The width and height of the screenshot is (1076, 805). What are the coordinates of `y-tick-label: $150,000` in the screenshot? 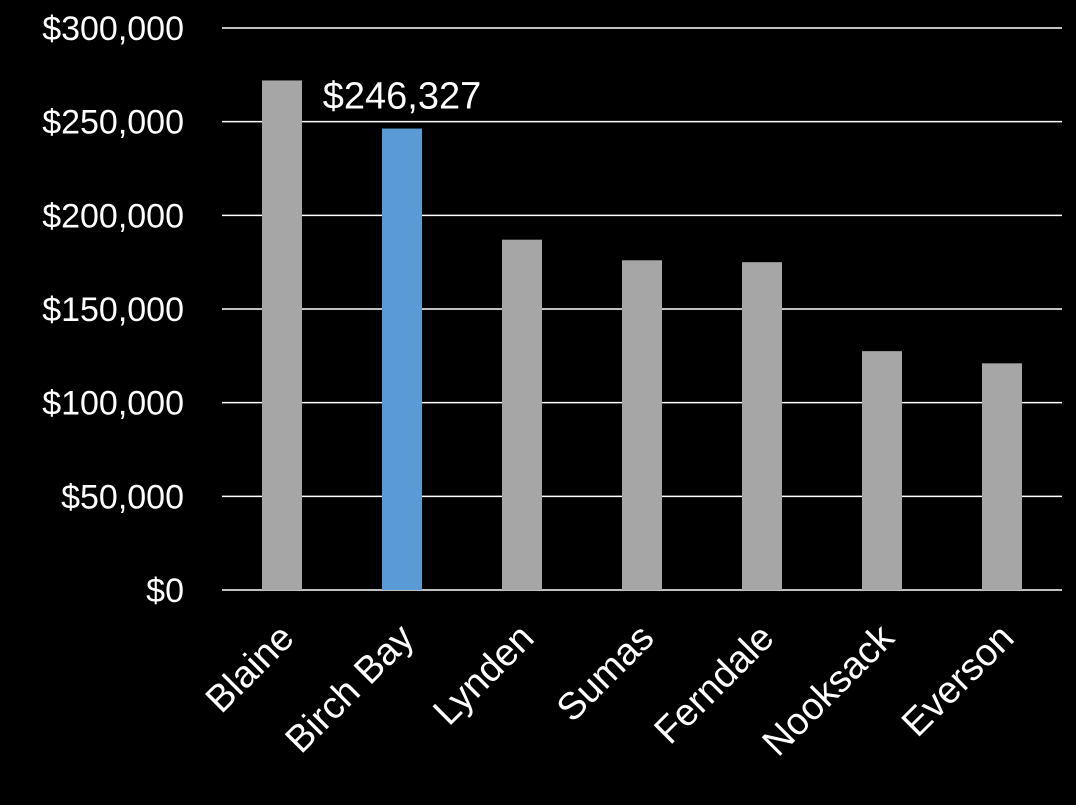 It's located at (113, 310).